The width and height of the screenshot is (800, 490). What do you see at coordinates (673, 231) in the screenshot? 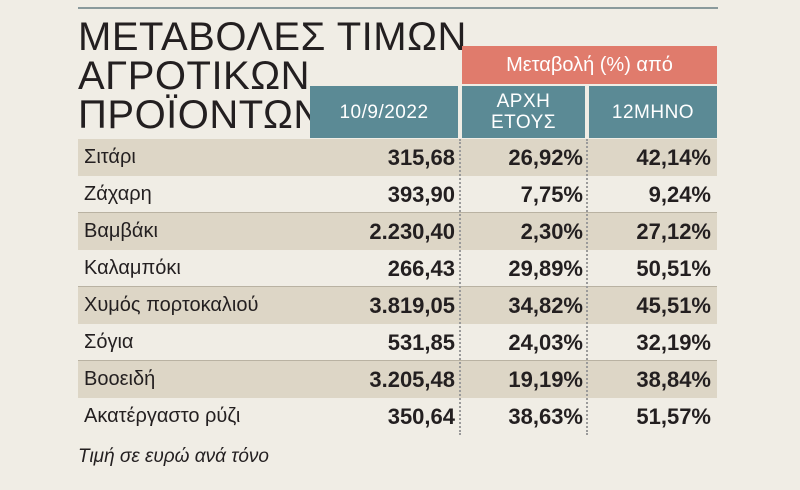
I see `row-yoy-change: 27,12%` at bounding box center [673, 231].